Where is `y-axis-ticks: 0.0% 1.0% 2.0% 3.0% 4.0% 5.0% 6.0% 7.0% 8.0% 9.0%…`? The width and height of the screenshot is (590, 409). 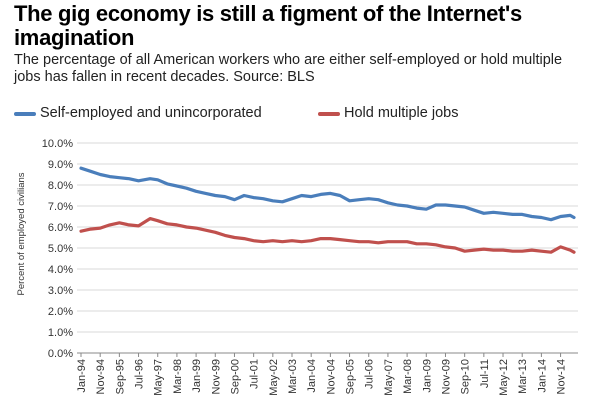 y-axis-ticks: 0.0% 1.0% 2.0% 3.0% 4.0% 5.0% 6.0% 7.0% 8.0% 9.0%… is located at coordinates (57, 249).